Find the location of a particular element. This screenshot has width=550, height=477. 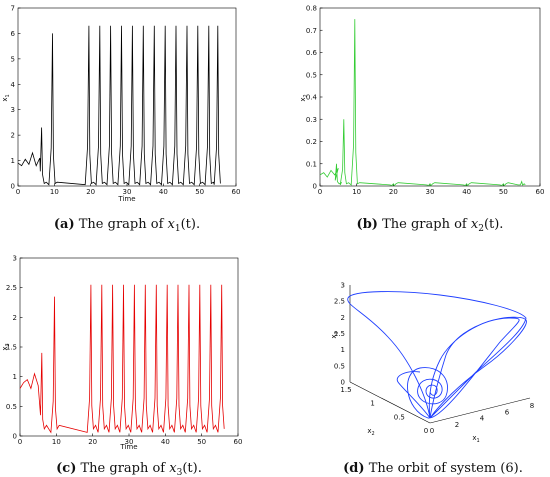

x2-tick-label: 0.5 is located at coordinates (399, 417).